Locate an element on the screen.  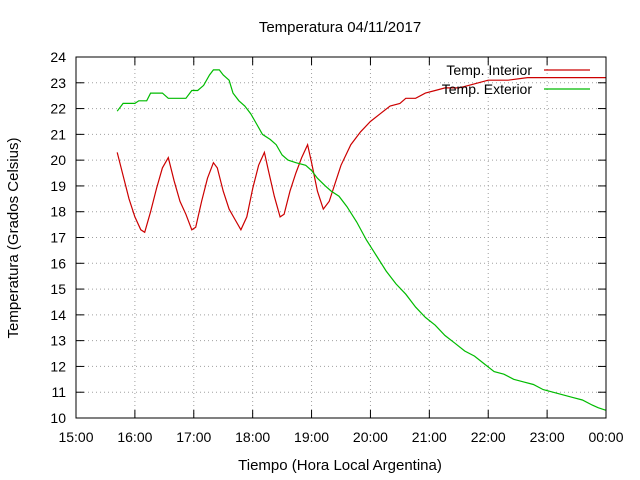
x-tick-label: 23:00 is located at coordinates (547, 437).